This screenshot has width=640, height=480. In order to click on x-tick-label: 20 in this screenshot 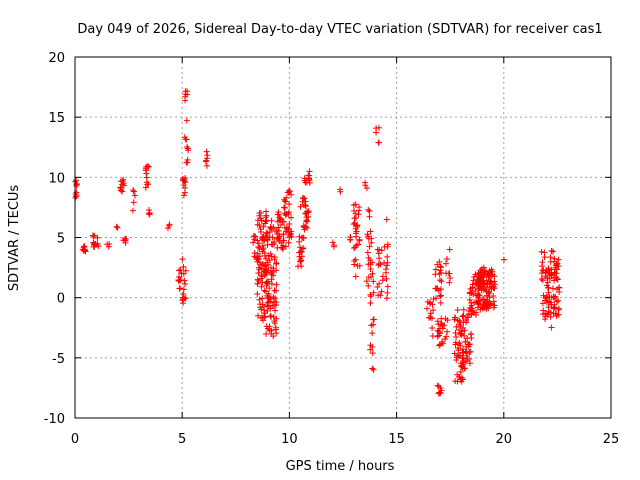, I will do `click(504, 439)`.